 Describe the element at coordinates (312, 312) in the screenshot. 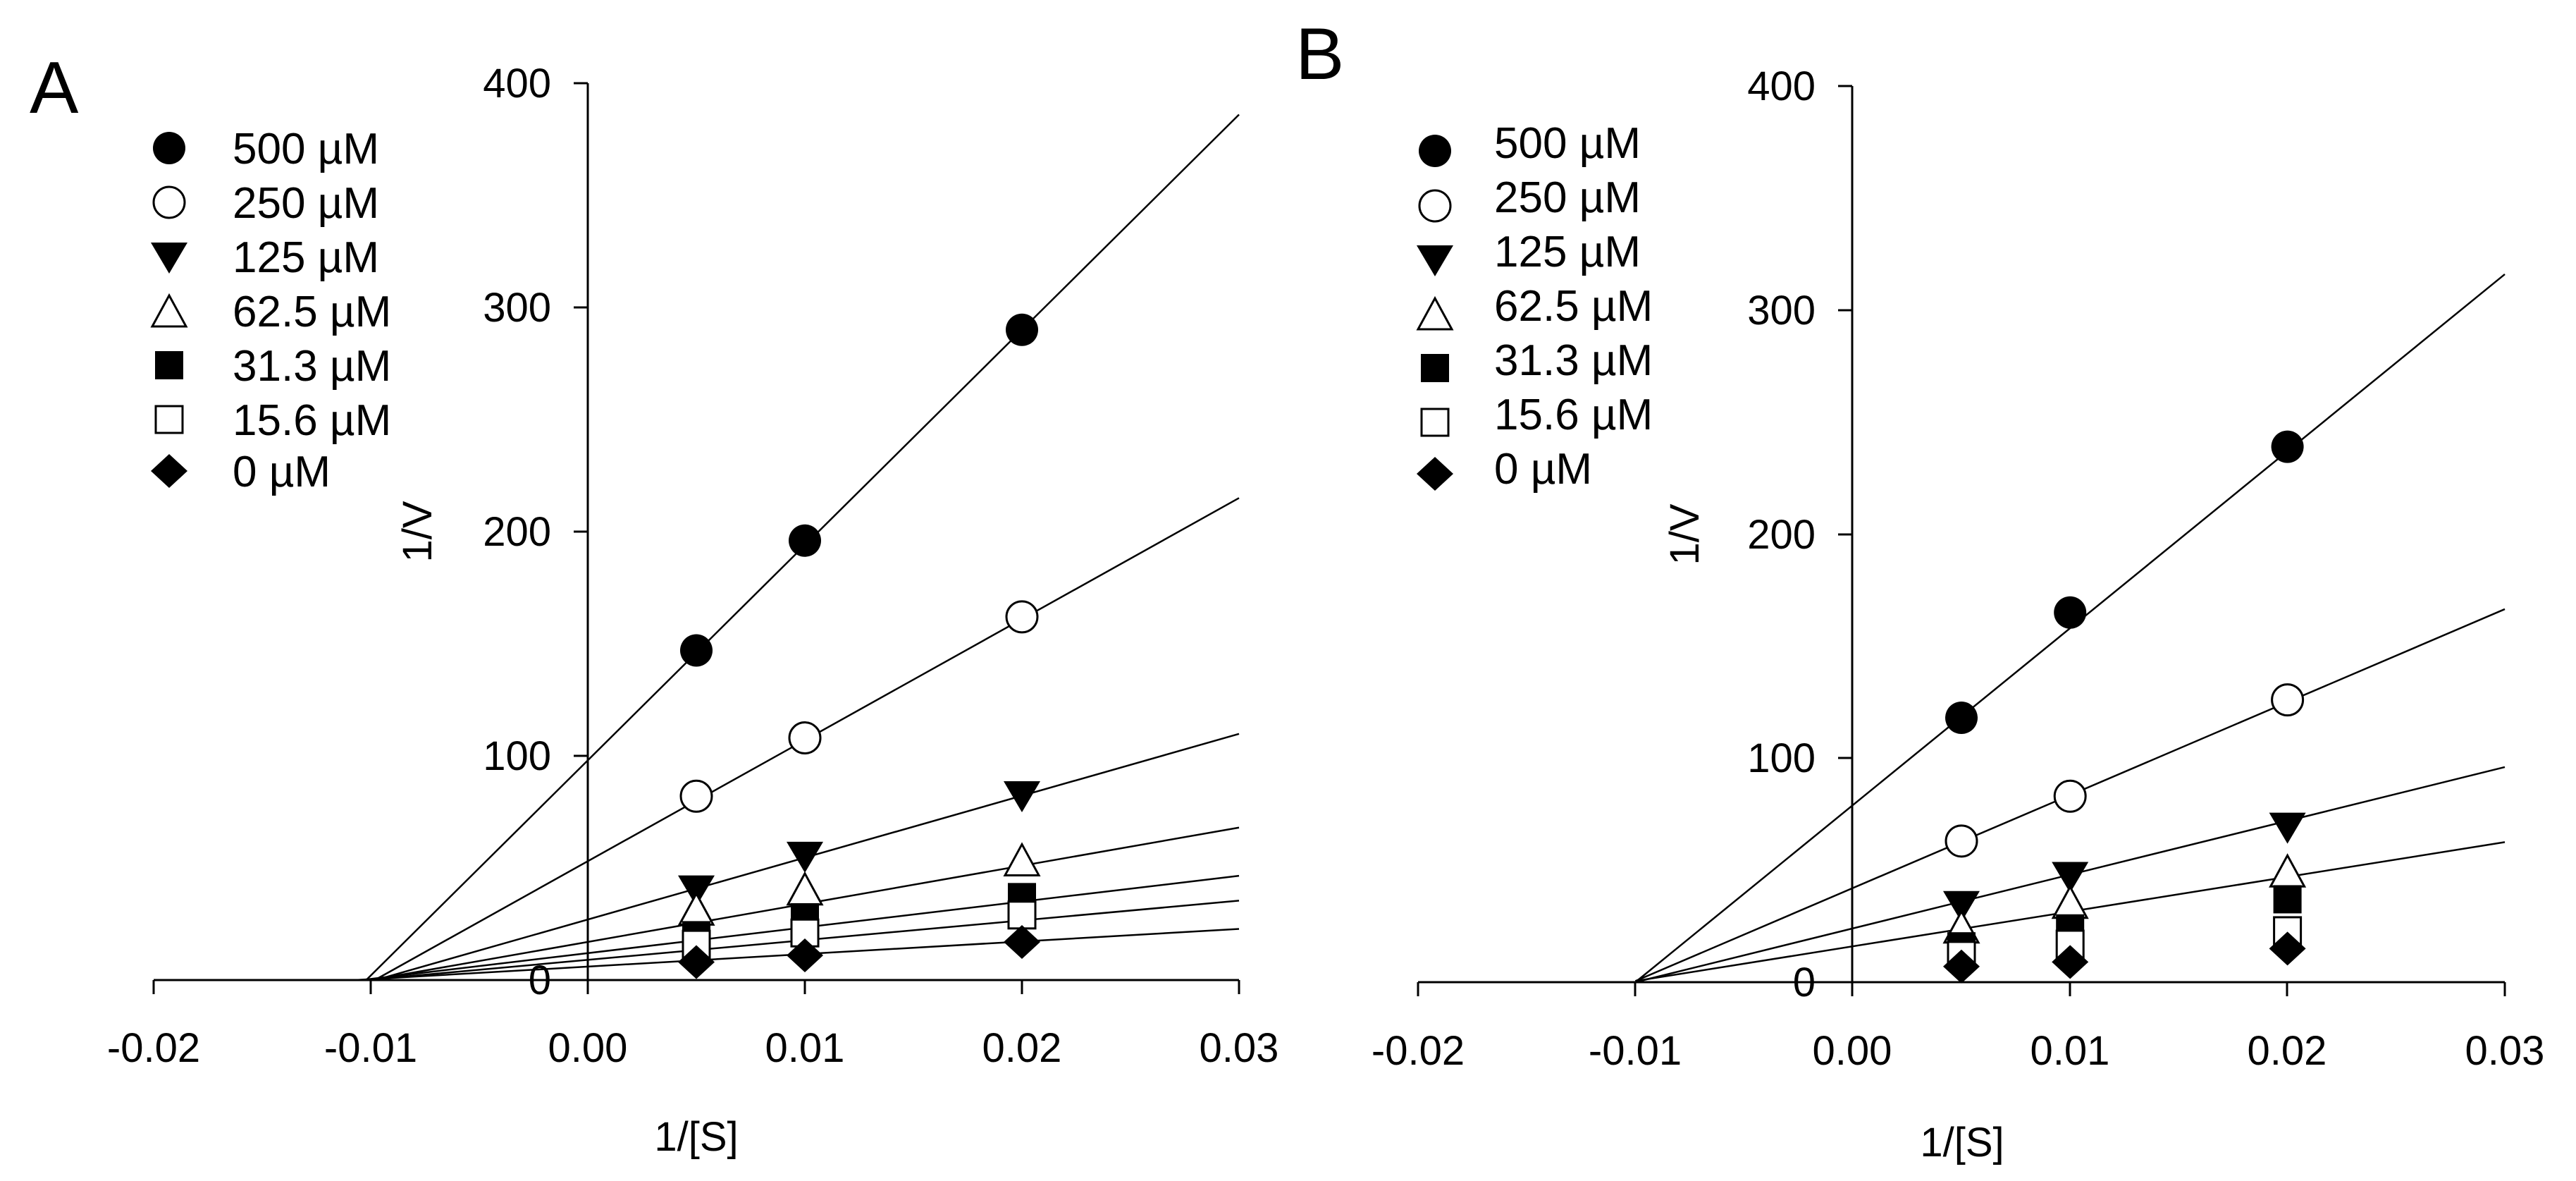

I see `panel-a-legend-label: 62.5 µM` at that location.